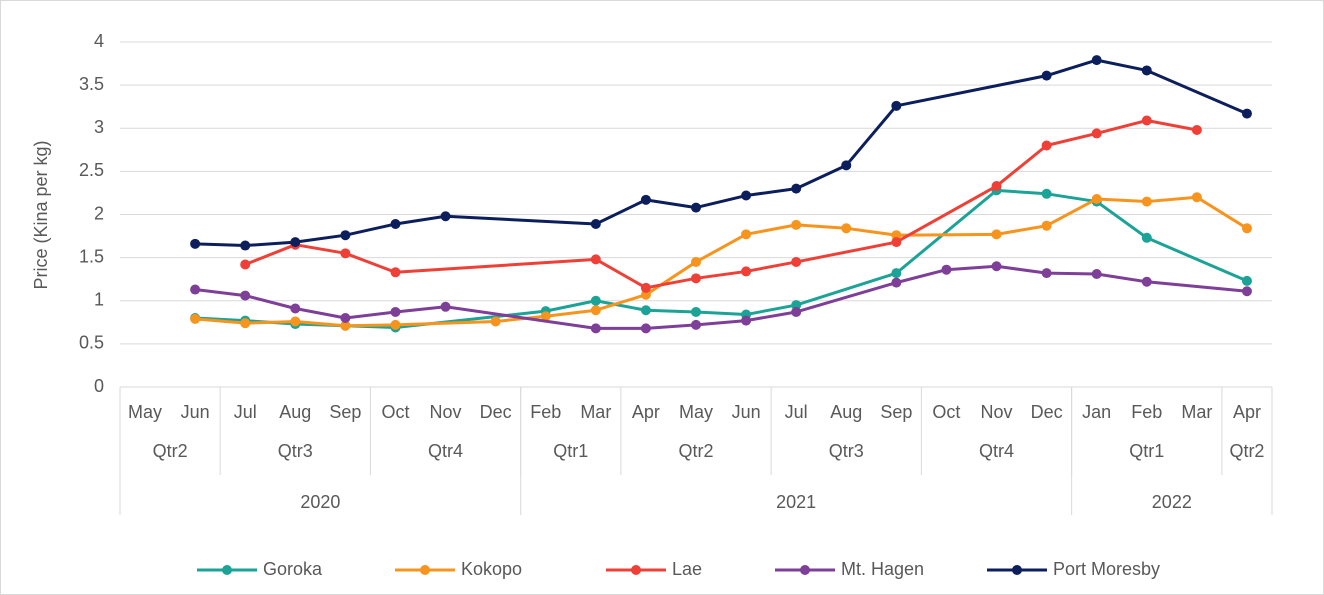 The width and height of the screenshot is (1324, 595). I want to click on x-tick-label: Jan, so click(1096, 412).